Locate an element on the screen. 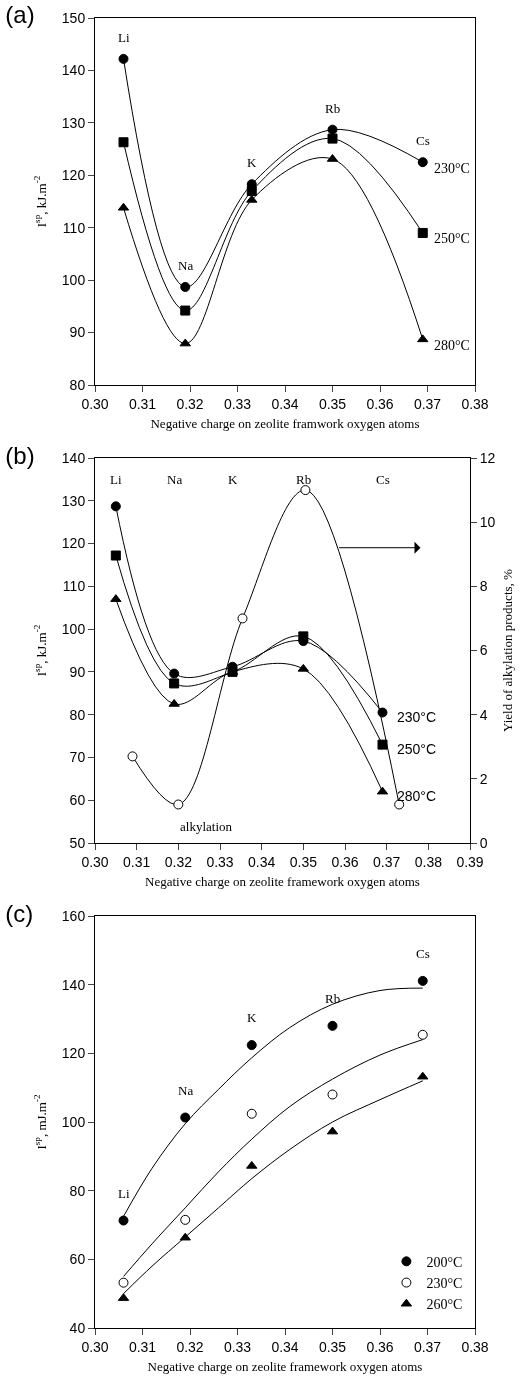 This screenshot has width=530, height=1383. legend-label: 260°C is located at coordinates (444, 1305).